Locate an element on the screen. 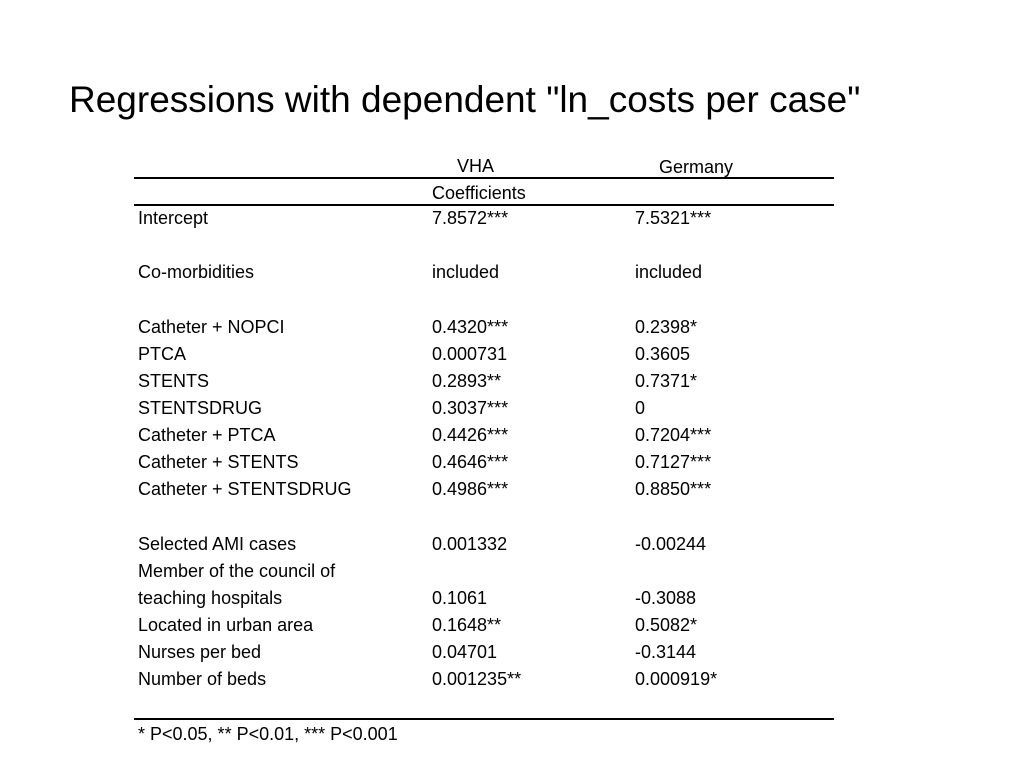 This screenshot has height=768, width=1024. coefficients-subheader: Coefficients is located at coordinates (479, 193).